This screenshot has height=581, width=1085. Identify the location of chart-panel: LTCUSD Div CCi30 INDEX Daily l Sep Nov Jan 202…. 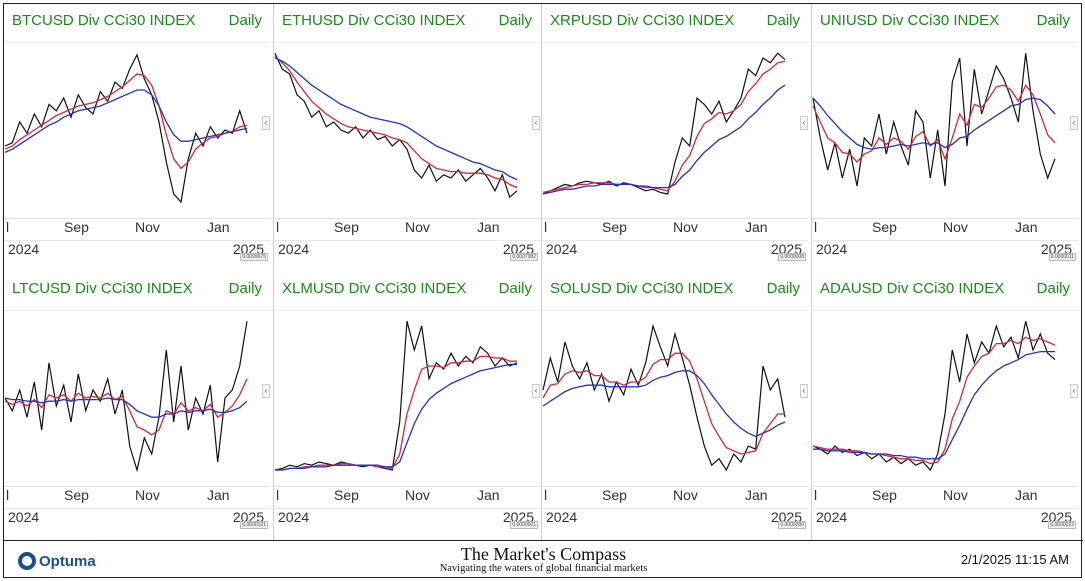
(137, 402).